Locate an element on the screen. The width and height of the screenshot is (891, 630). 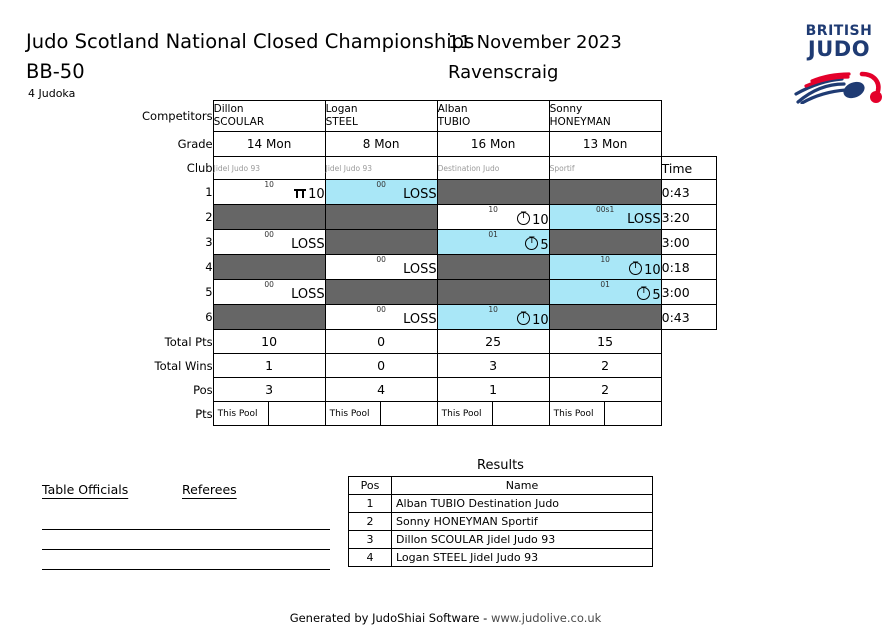
pos-value-1: 3 is located at coordinates (269, 389).